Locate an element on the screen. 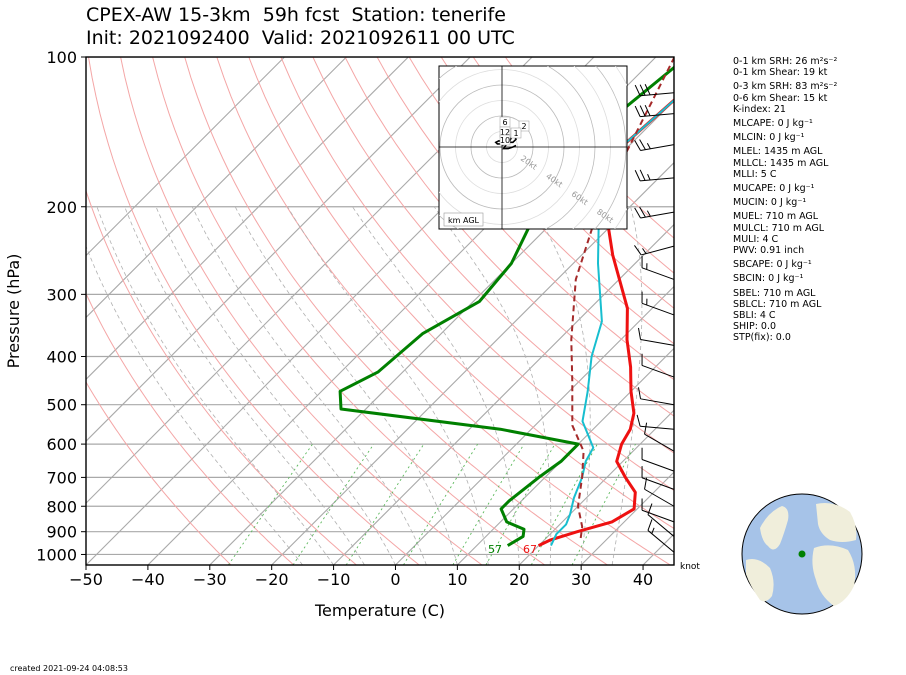  index-row: SBCAPE: 0 J kg⁻¹ is located at coordinates (772, 265).